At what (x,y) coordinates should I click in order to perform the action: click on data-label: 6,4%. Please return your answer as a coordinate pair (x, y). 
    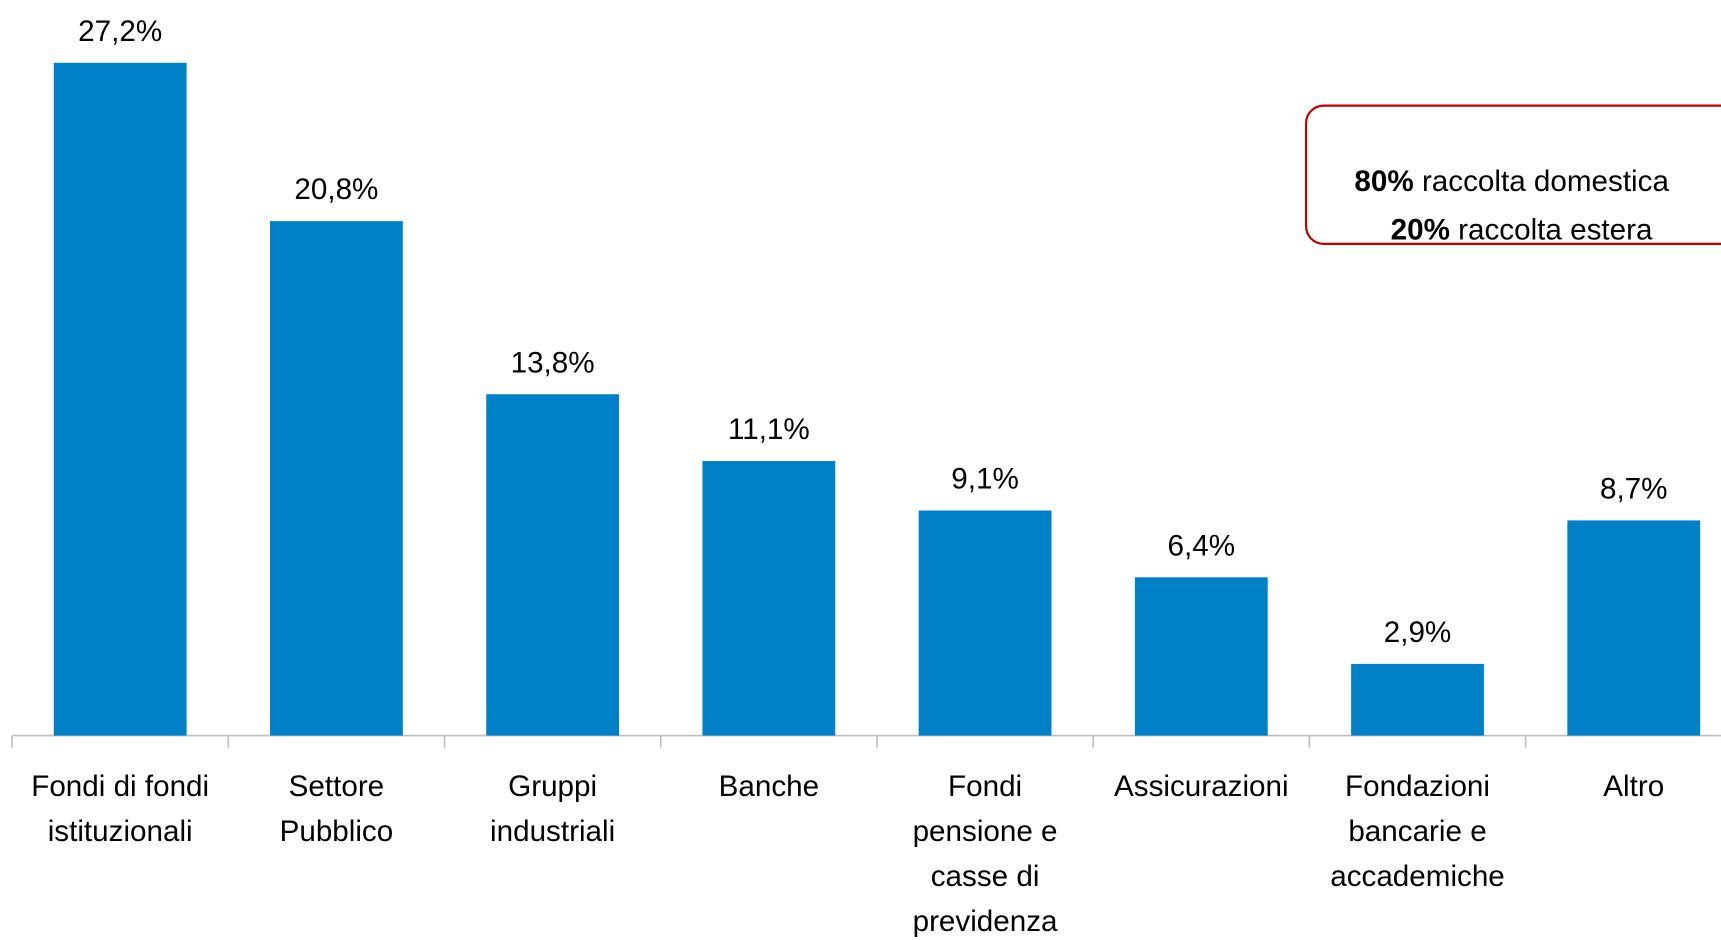
    Looking at the image, I should click on (1202, 545).